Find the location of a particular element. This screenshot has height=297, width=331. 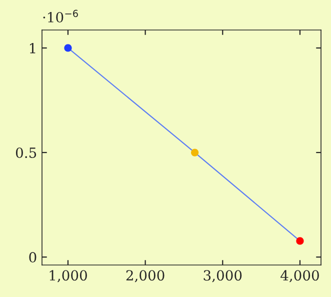

y-tick-label: 0.5 is located at coordinates (26, 152).